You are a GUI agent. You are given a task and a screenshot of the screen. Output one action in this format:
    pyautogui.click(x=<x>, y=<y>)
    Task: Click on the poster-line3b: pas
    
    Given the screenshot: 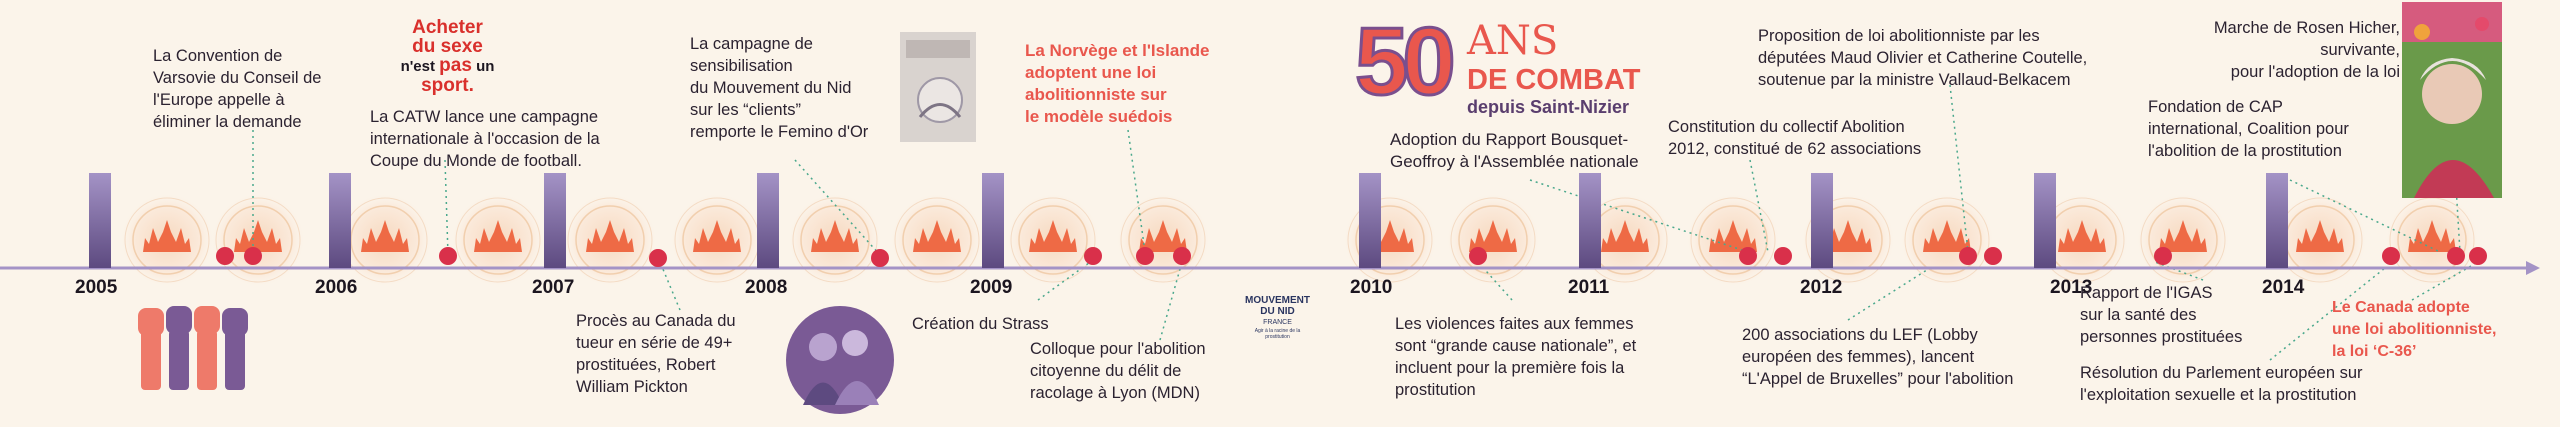 What is the action you would take?
    pyautogui.click(x=455, y=65)
    